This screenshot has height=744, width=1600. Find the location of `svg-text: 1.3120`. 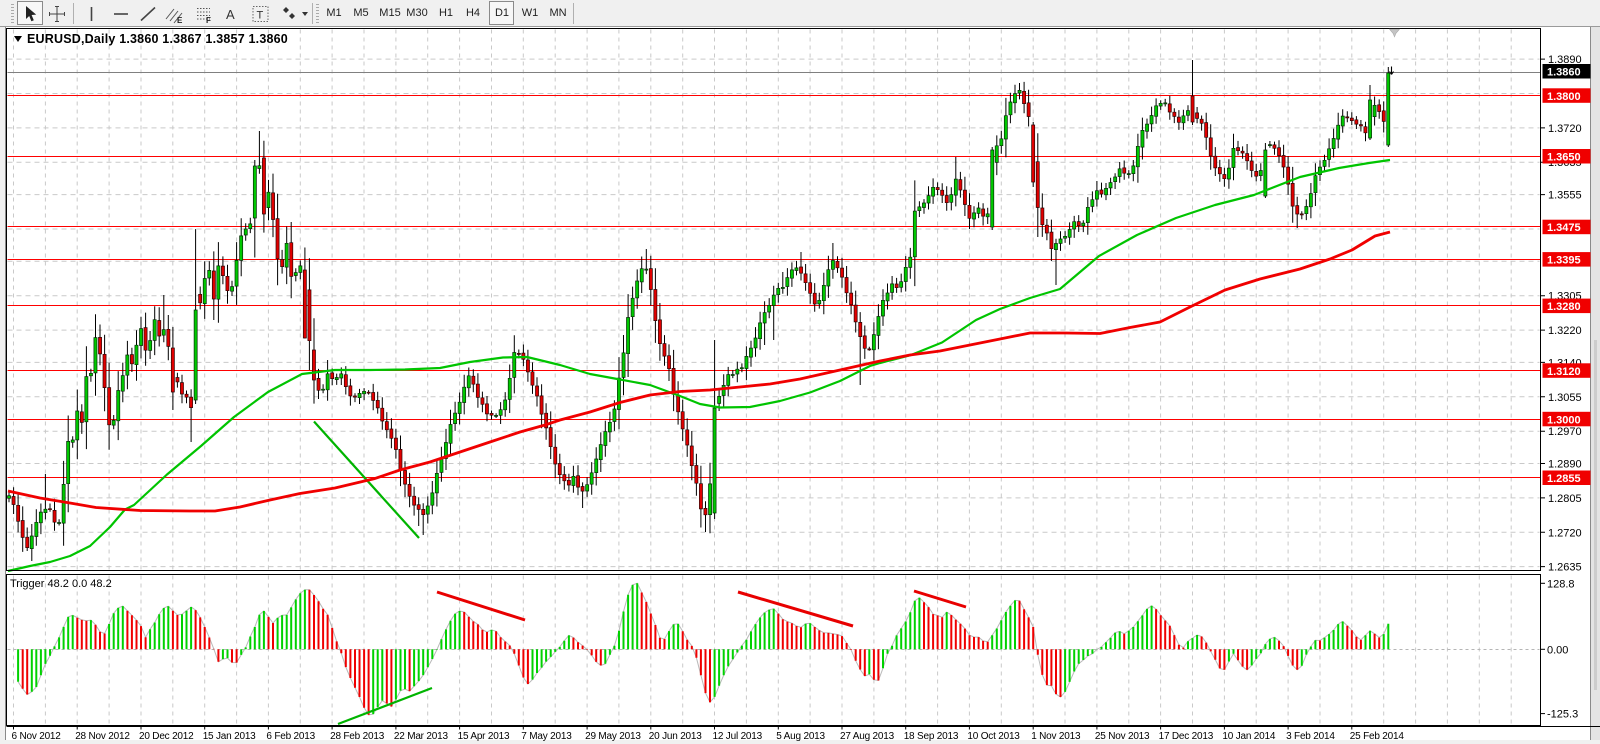

svg-text: 1.3120 is located at coordinates (1564, 372).